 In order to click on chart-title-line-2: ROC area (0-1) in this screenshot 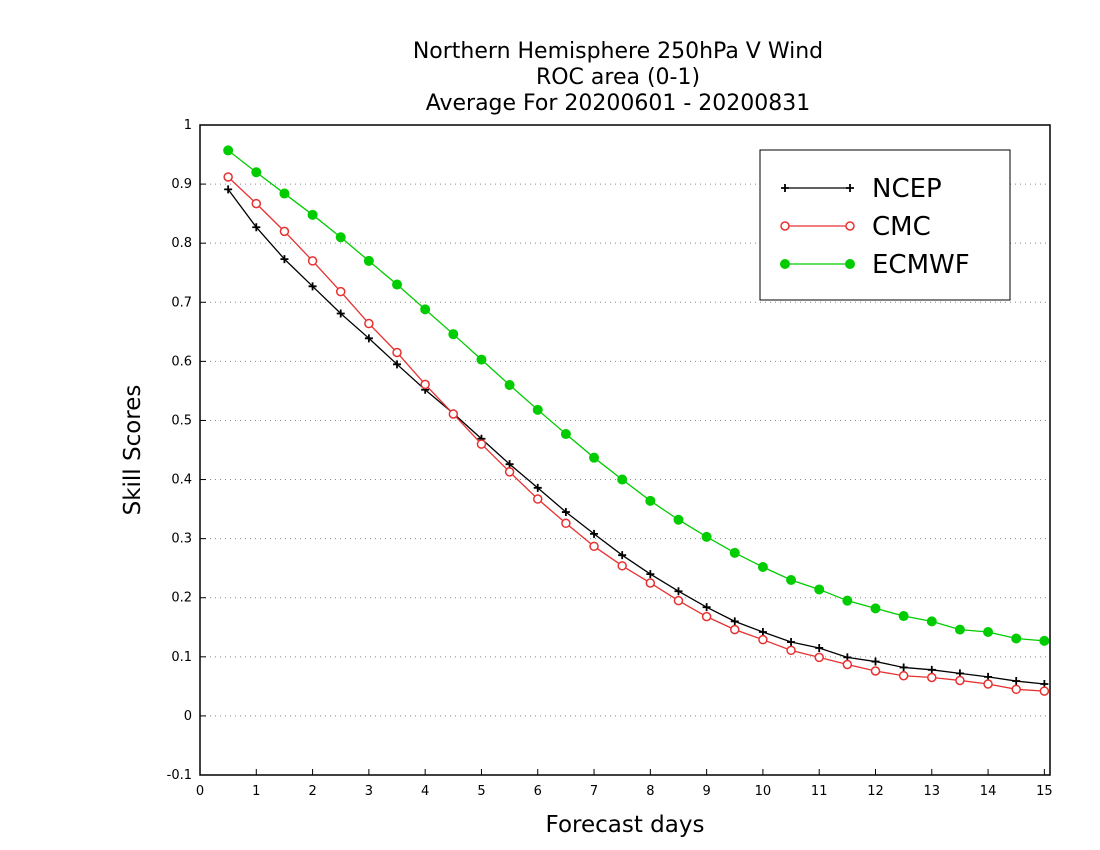, I will do `click(618, 77)`.